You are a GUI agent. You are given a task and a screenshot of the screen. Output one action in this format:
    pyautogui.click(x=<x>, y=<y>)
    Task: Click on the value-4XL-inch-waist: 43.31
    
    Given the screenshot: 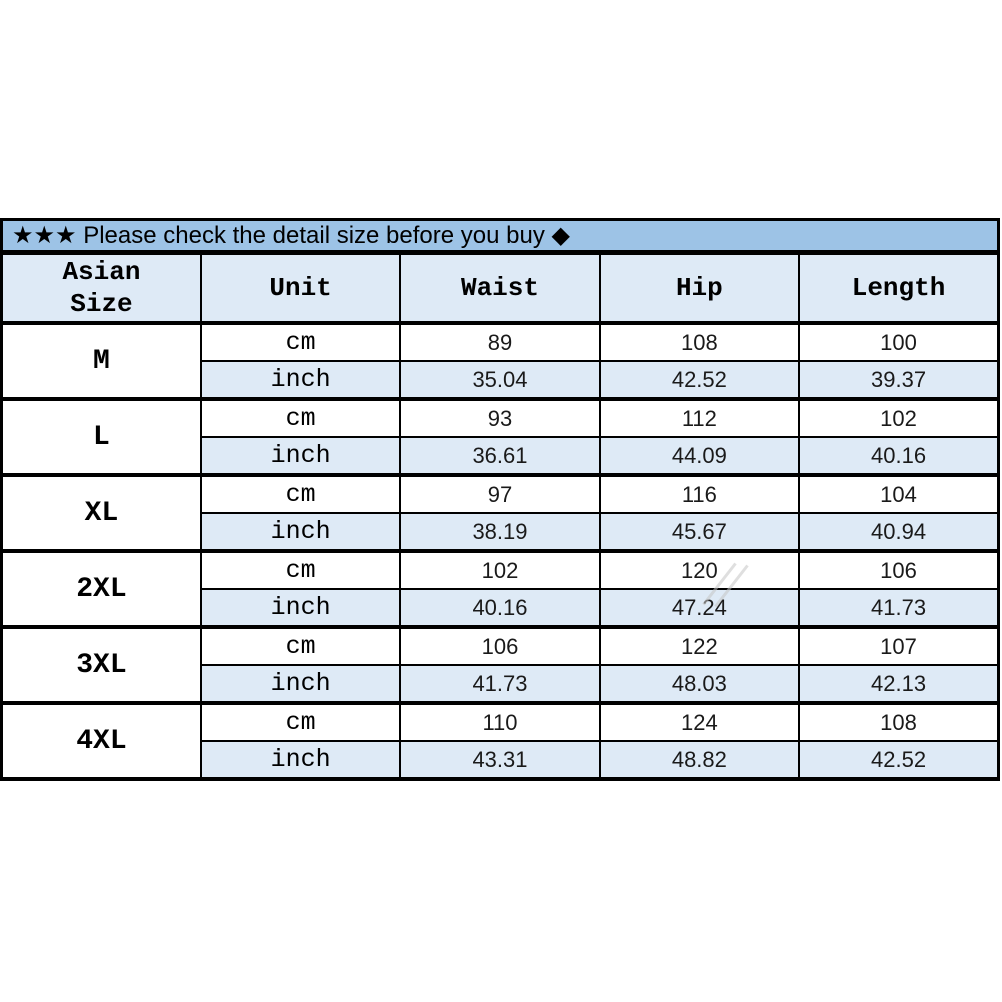 What is the action you would take?
    pyautogui.click(x=500, y=760)
    